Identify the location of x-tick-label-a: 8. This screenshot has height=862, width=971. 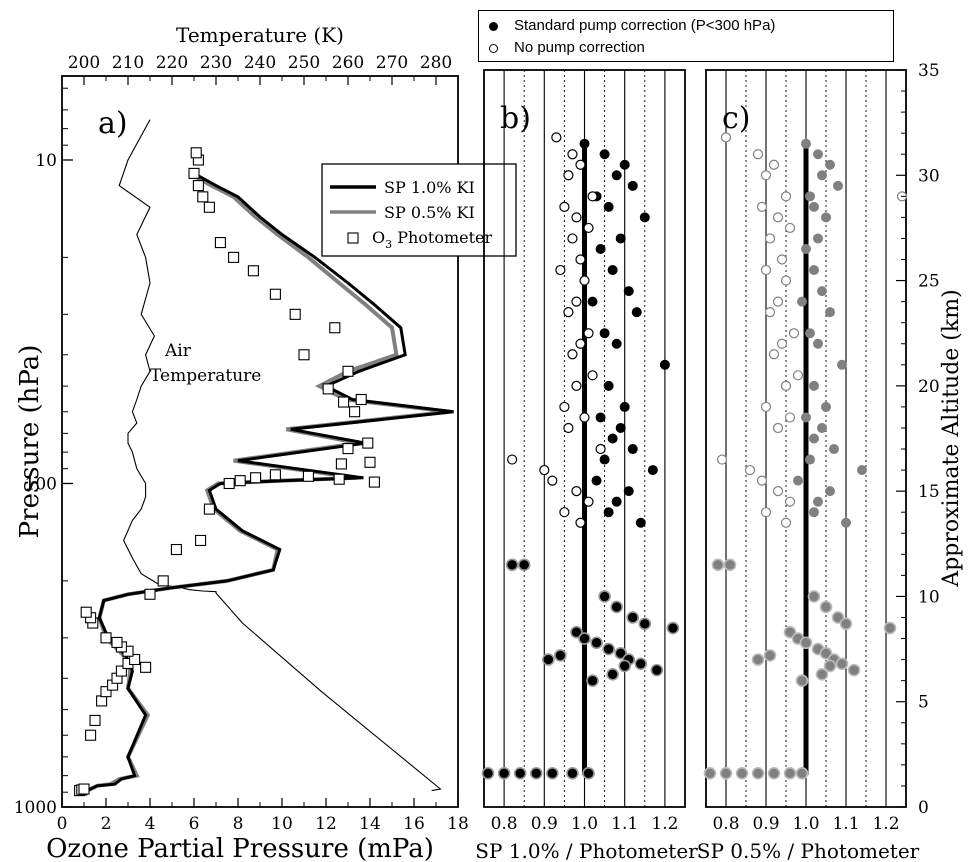
(238, 824).